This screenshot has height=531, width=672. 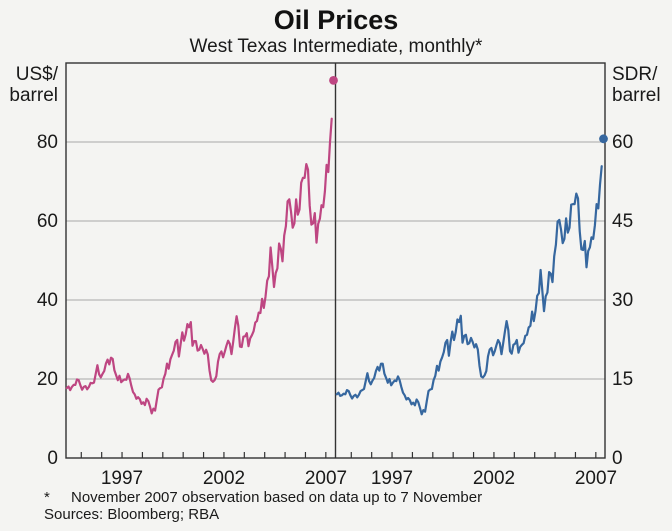 What do you see at coordinates (603, 139) in the screenshot?
I see `sdr-nov-2007-dot` at bounding box center [603, 139].